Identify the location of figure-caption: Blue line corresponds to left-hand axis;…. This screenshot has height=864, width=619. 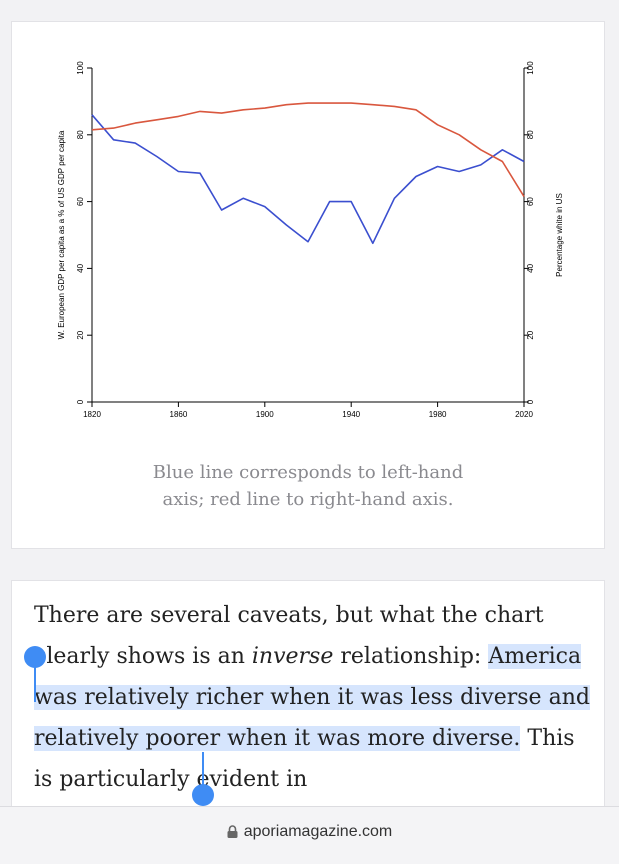
(308, 486).